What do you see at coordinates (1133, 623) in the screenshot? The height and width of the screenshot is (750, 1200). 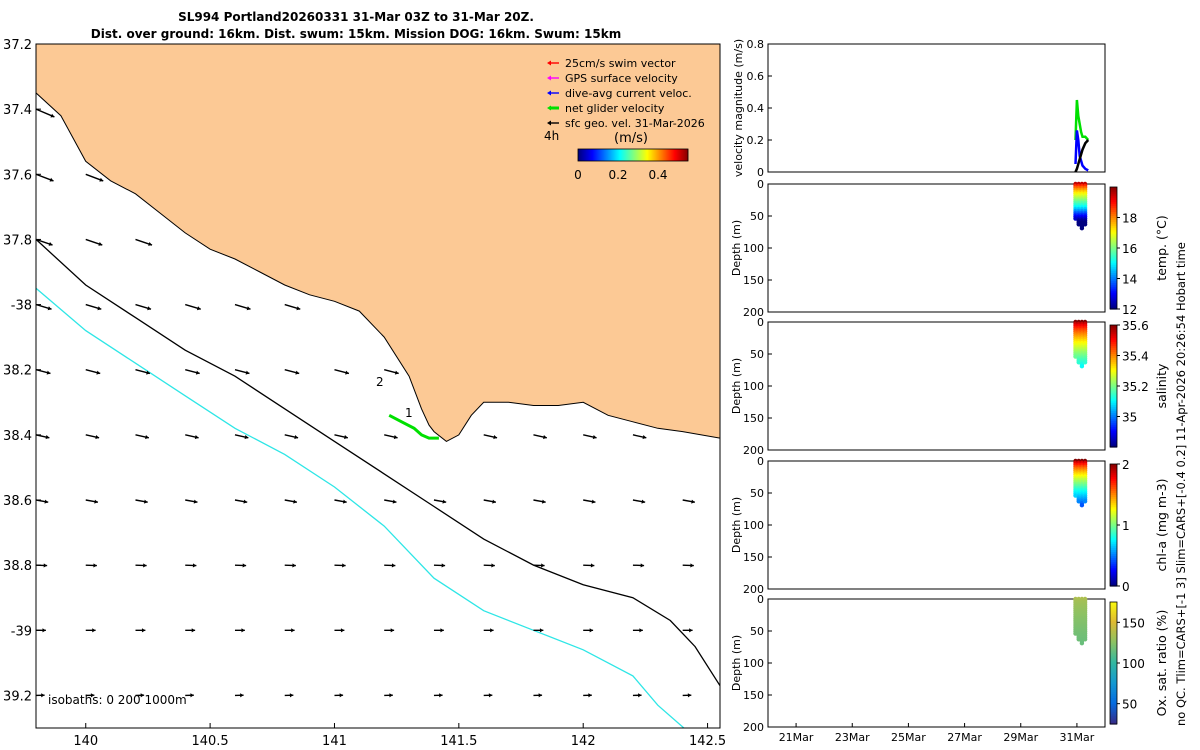 I see `oxygen-colorbar-tick-label: 150` at bounding box center [1133, 623].